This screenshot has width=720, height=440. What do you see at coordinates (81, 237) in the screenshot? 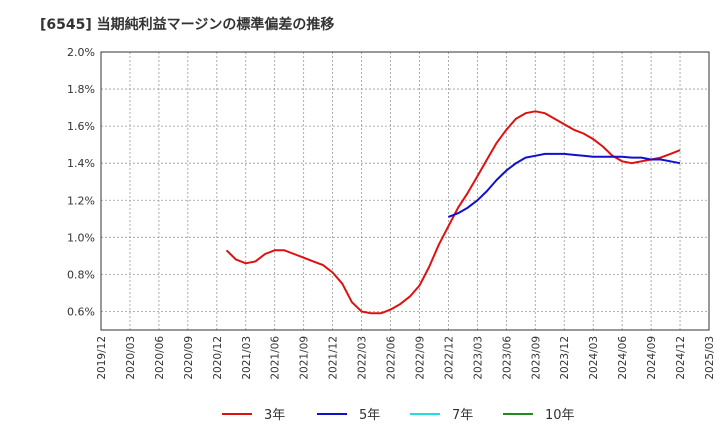
I see `y-tick-label: 1.0%` at bounding box center [81, 237].